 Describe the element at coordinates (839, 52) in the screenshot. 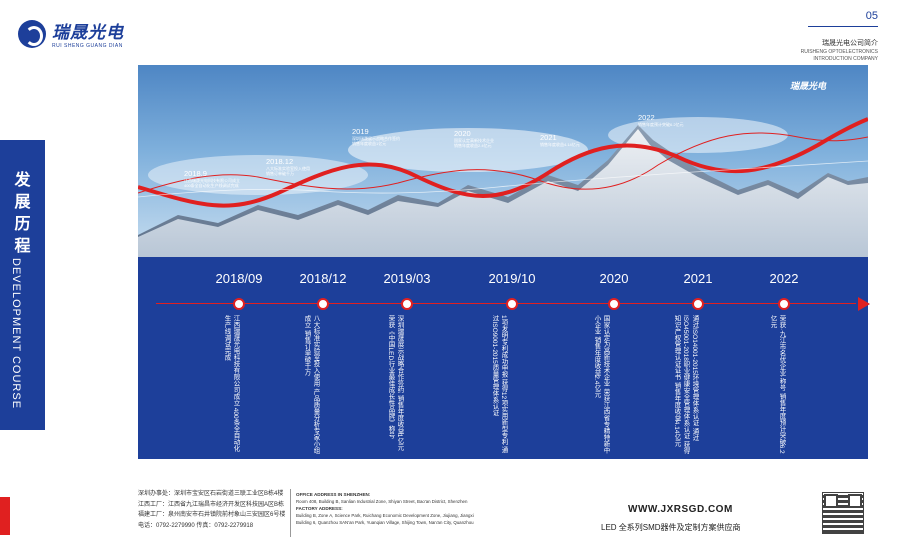

I see `company-title-en: RUISHENG OPTOELECTRONICS` at that location.